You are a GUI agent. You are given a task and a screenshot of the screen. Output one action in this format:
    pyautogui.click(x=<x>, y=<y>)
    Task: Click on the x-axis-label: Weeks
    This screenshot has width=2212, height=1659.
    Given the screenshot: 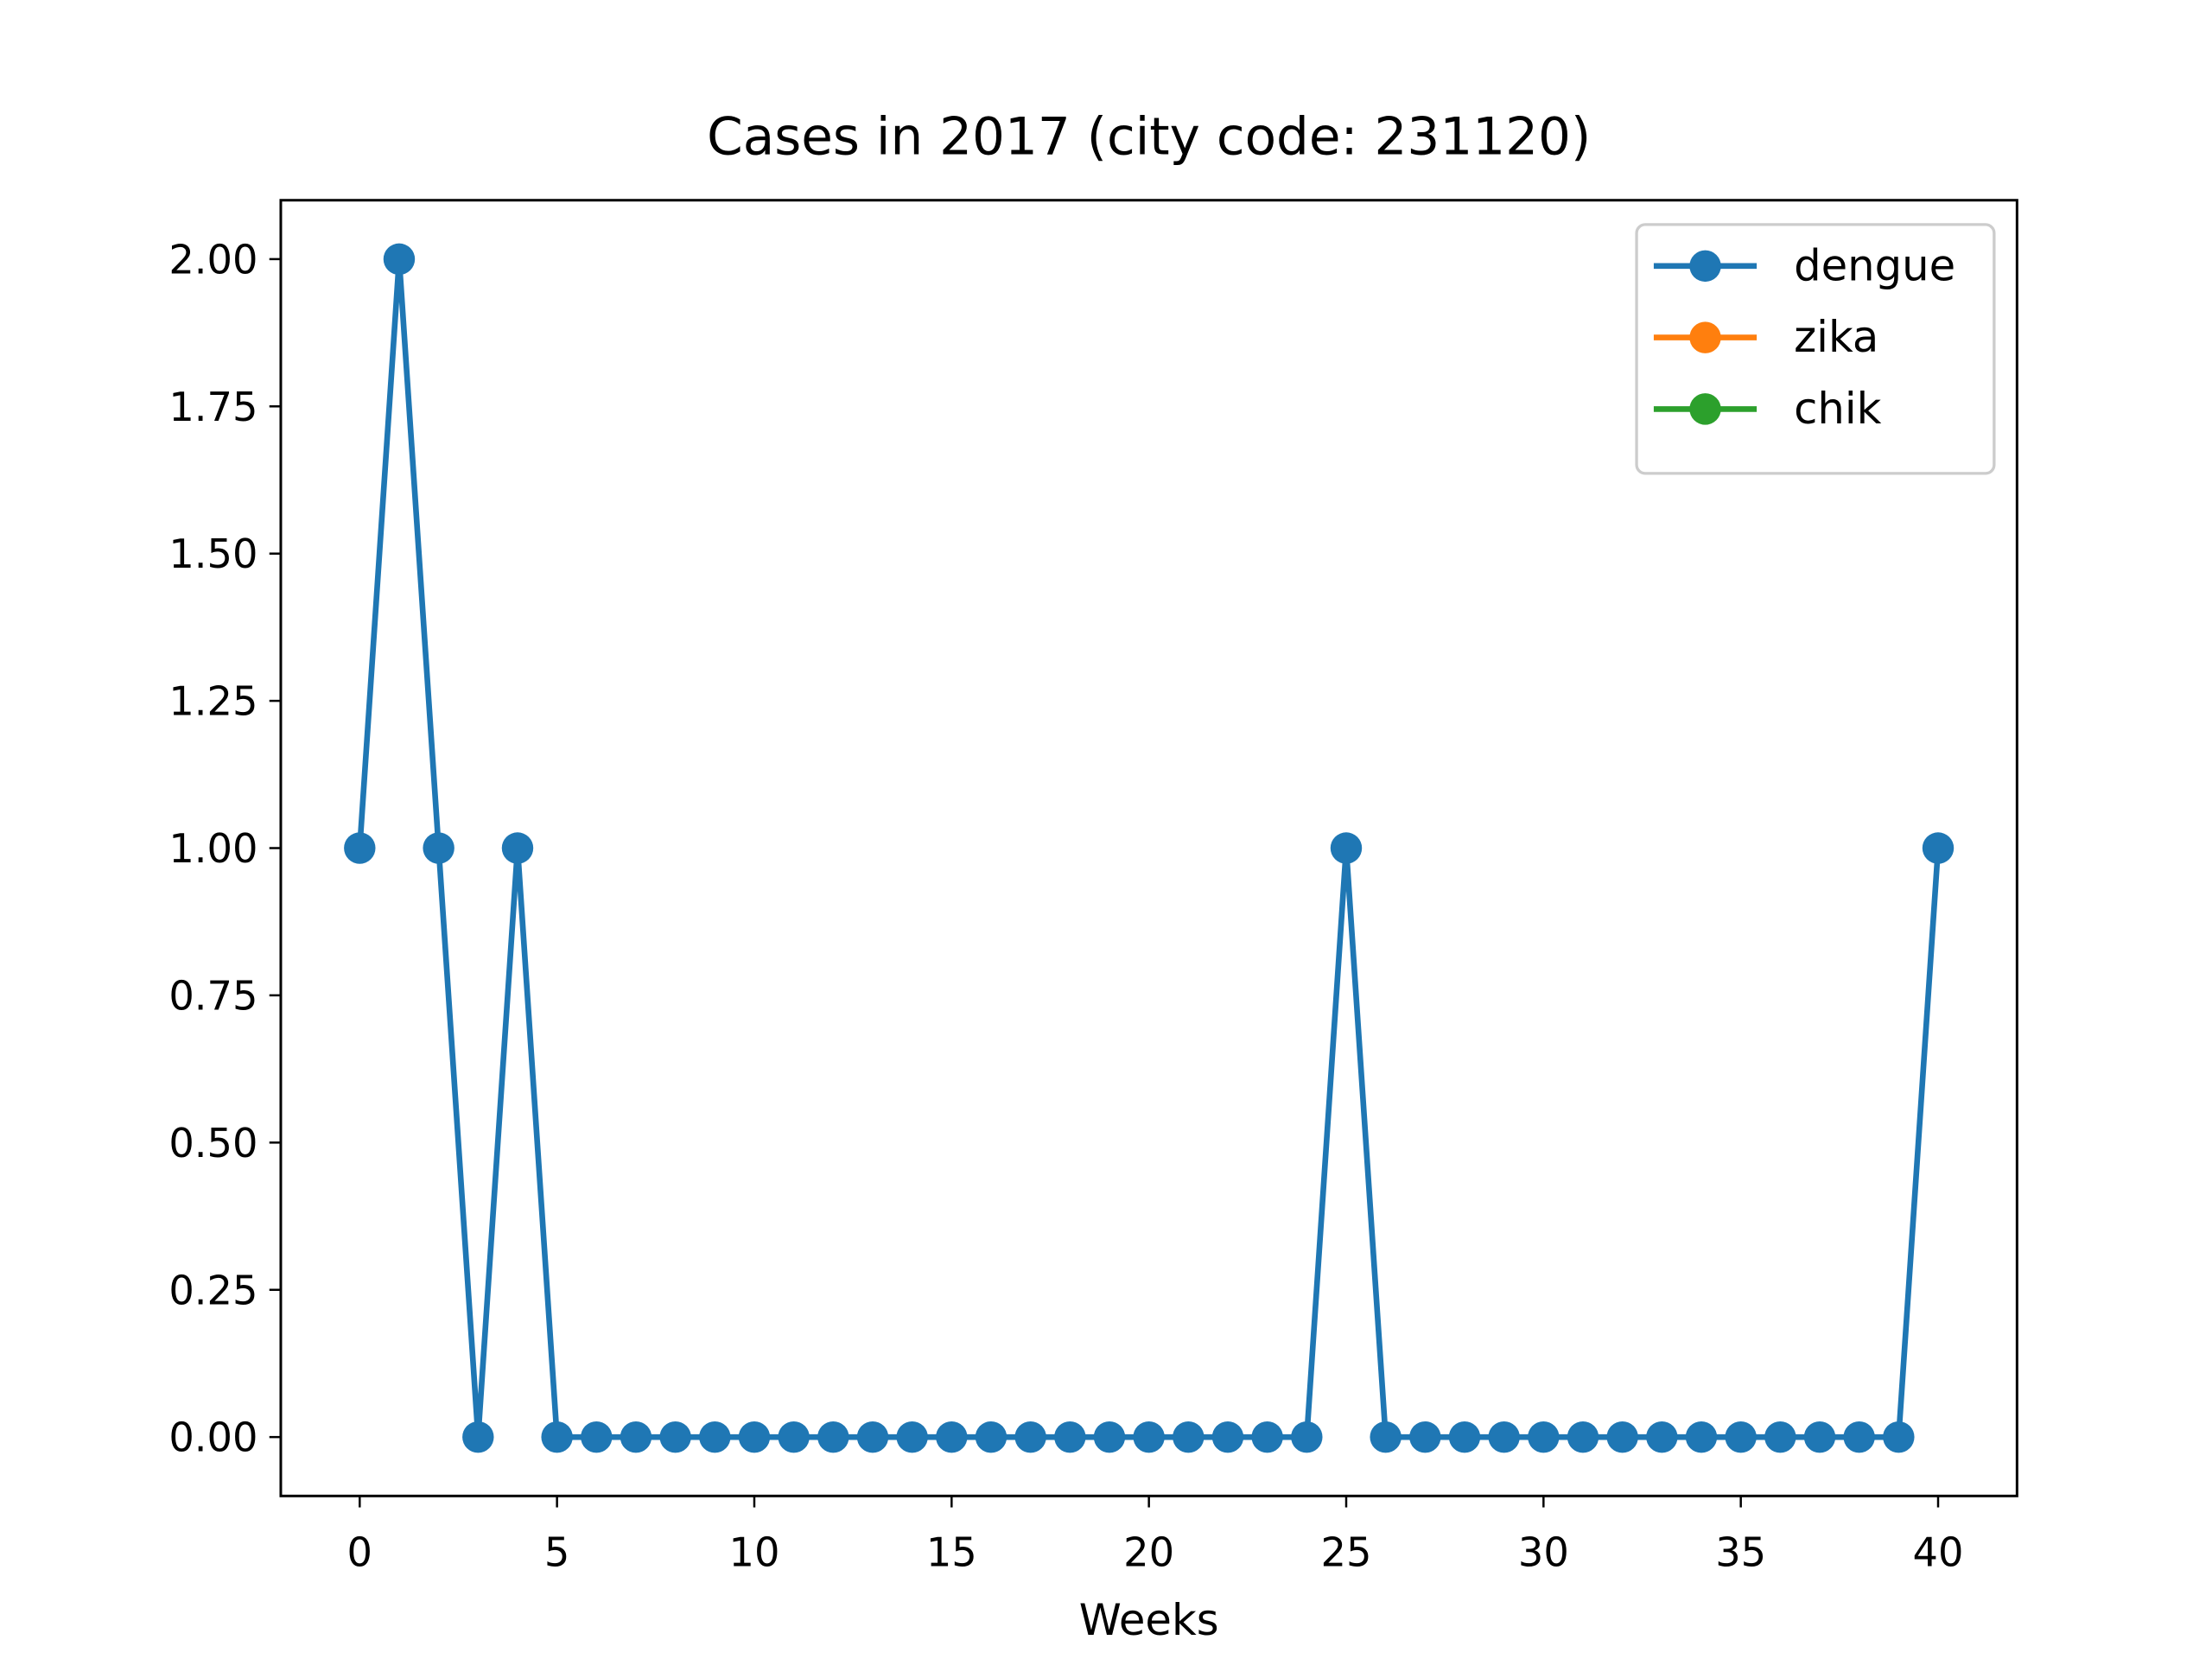 What is the action you would take?
    pyautogui.click(x=1149, y=1620)
    